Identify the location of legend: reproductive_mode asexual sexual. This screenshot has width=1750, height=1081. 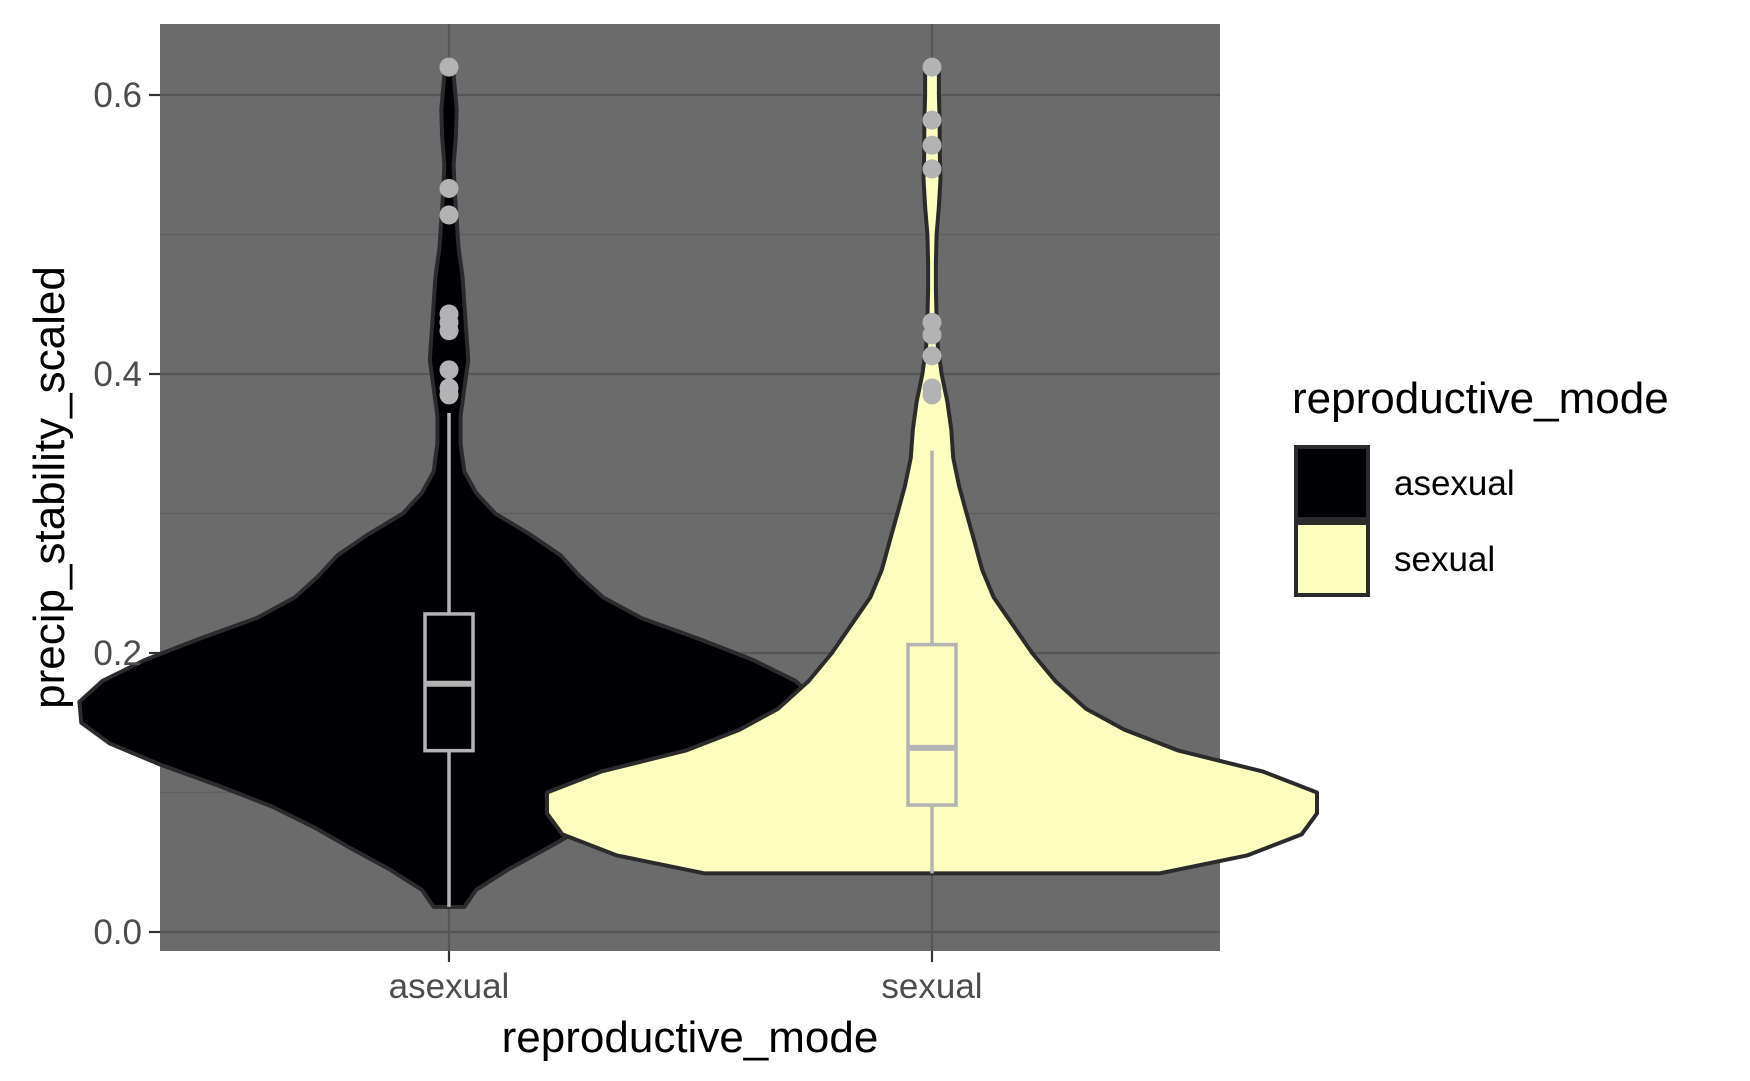
(1480, 485).